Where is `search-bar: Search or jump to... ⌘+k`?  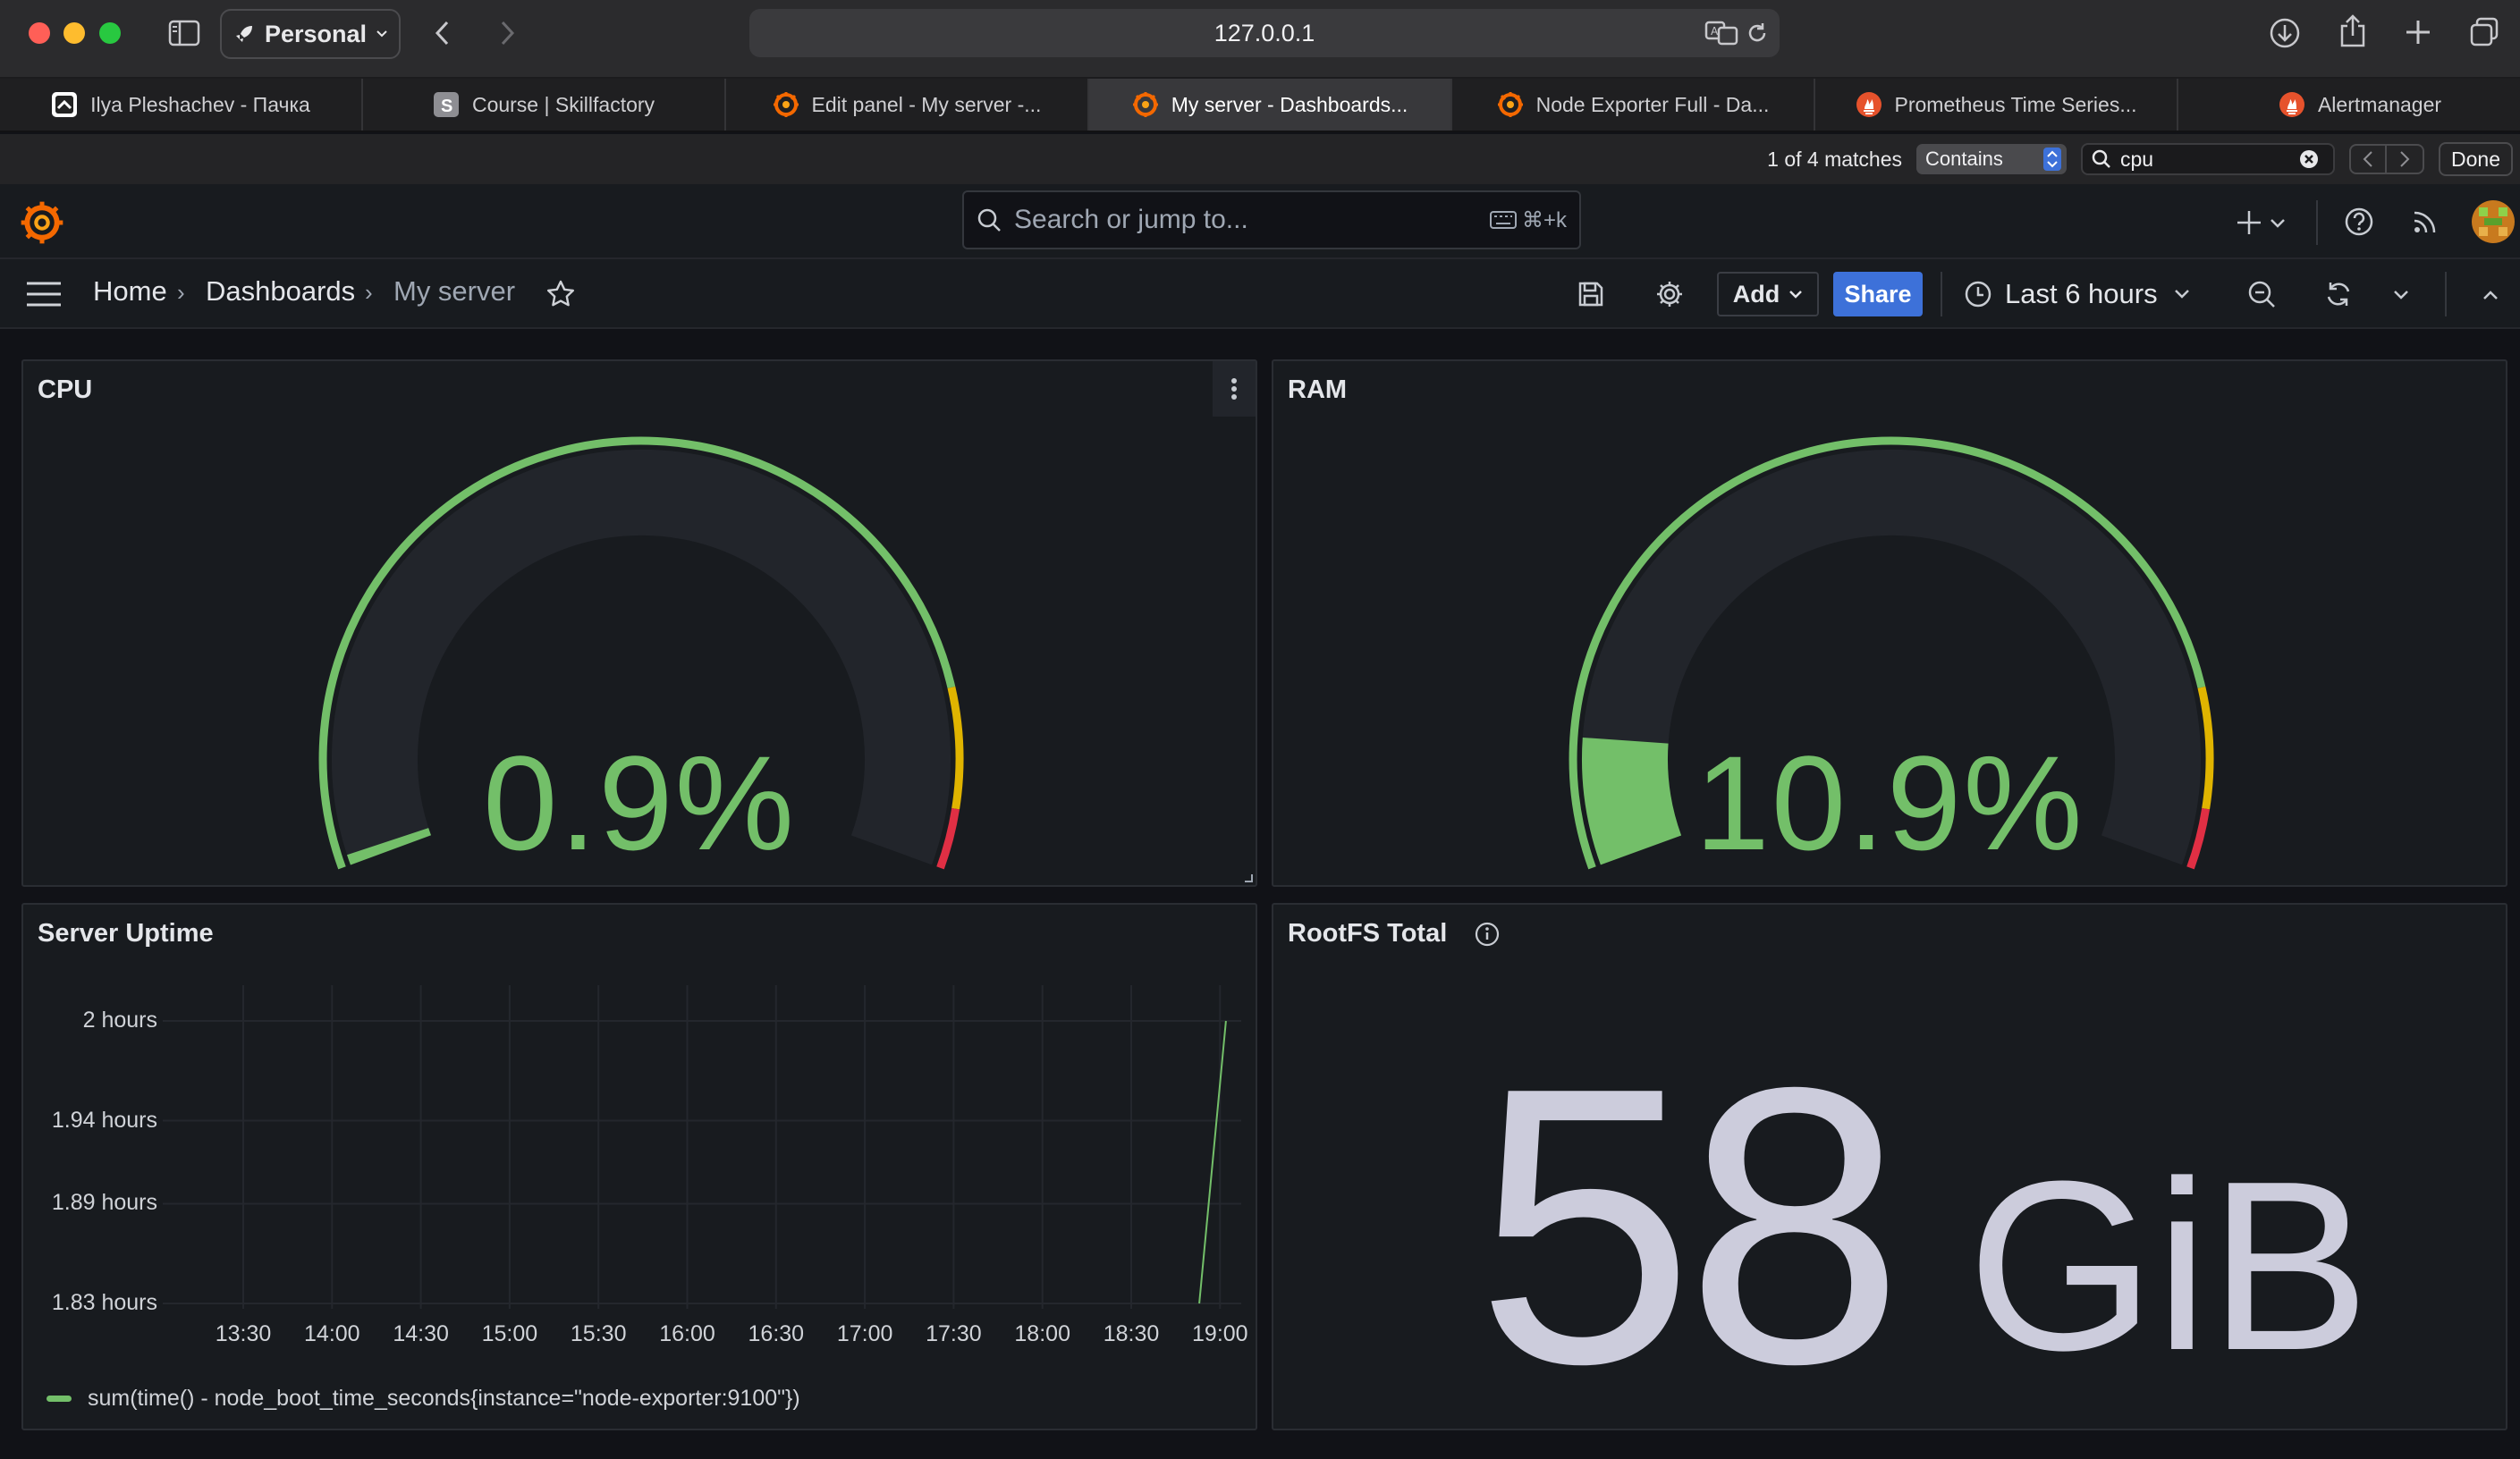
search-bar: Search or jump to... ⌘+k is located at coordinates (1271, 219).